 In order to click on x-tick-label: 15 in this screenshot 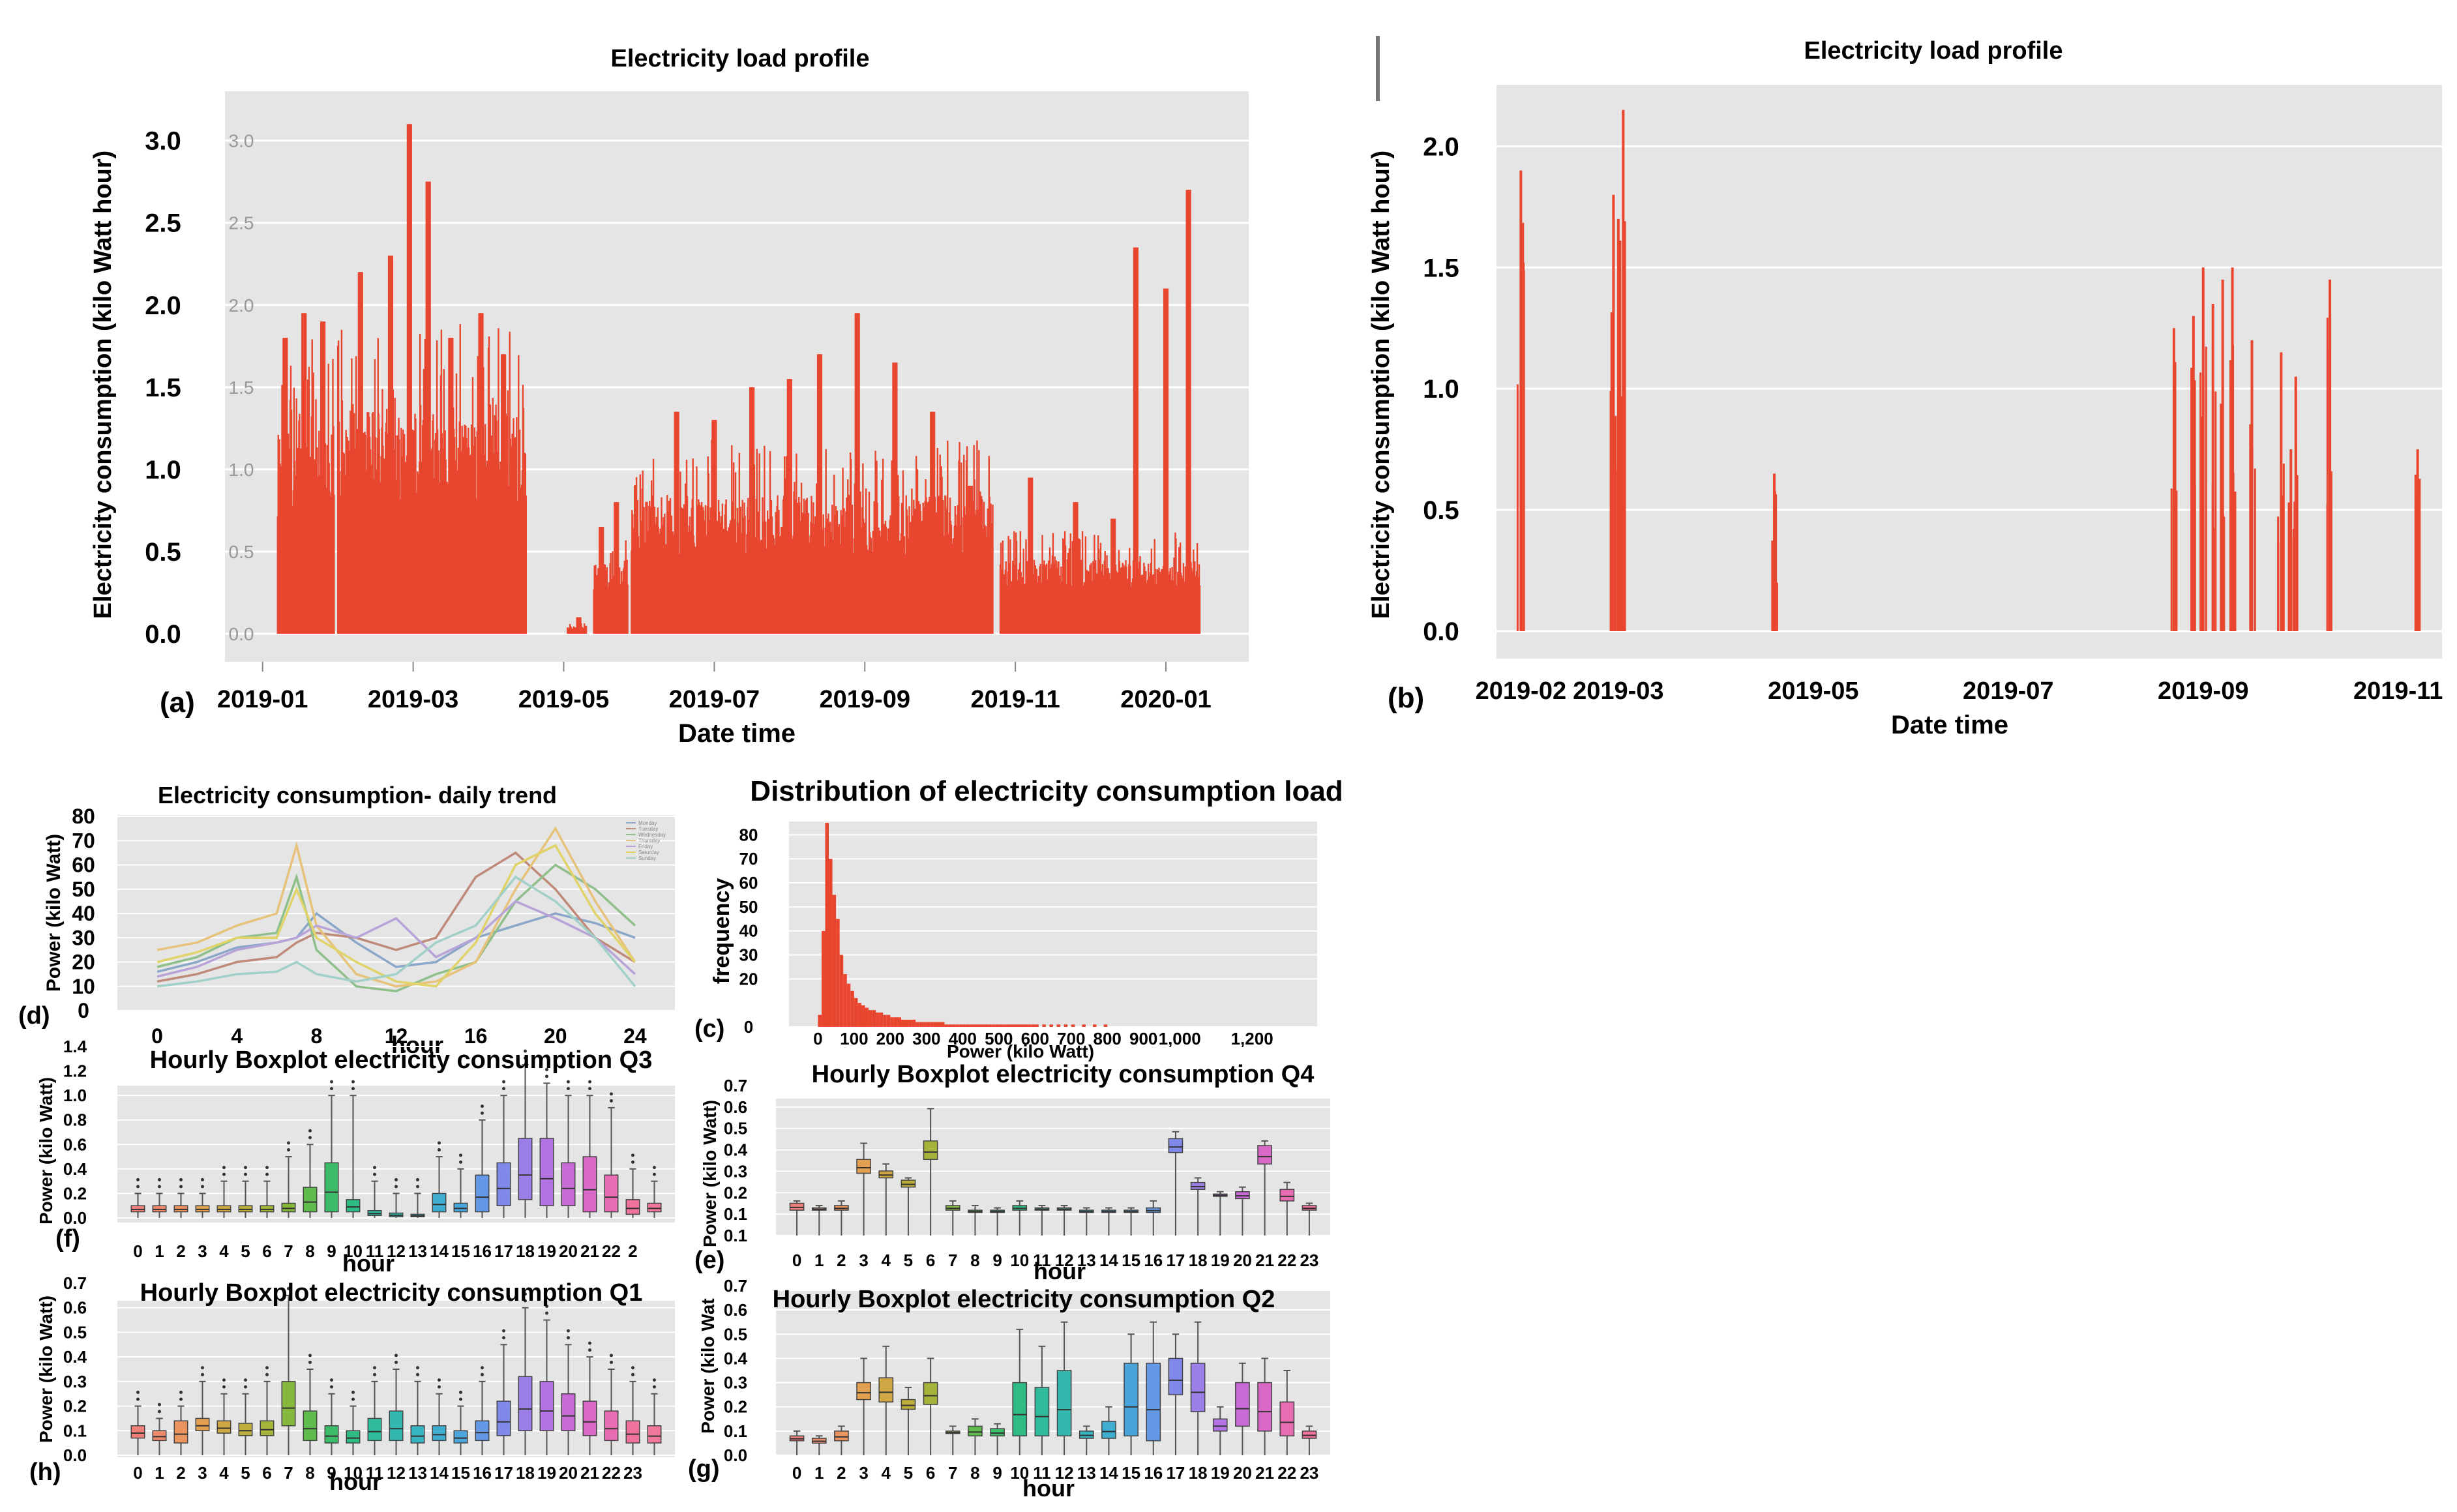, I will do `click(1131, 1261)`.